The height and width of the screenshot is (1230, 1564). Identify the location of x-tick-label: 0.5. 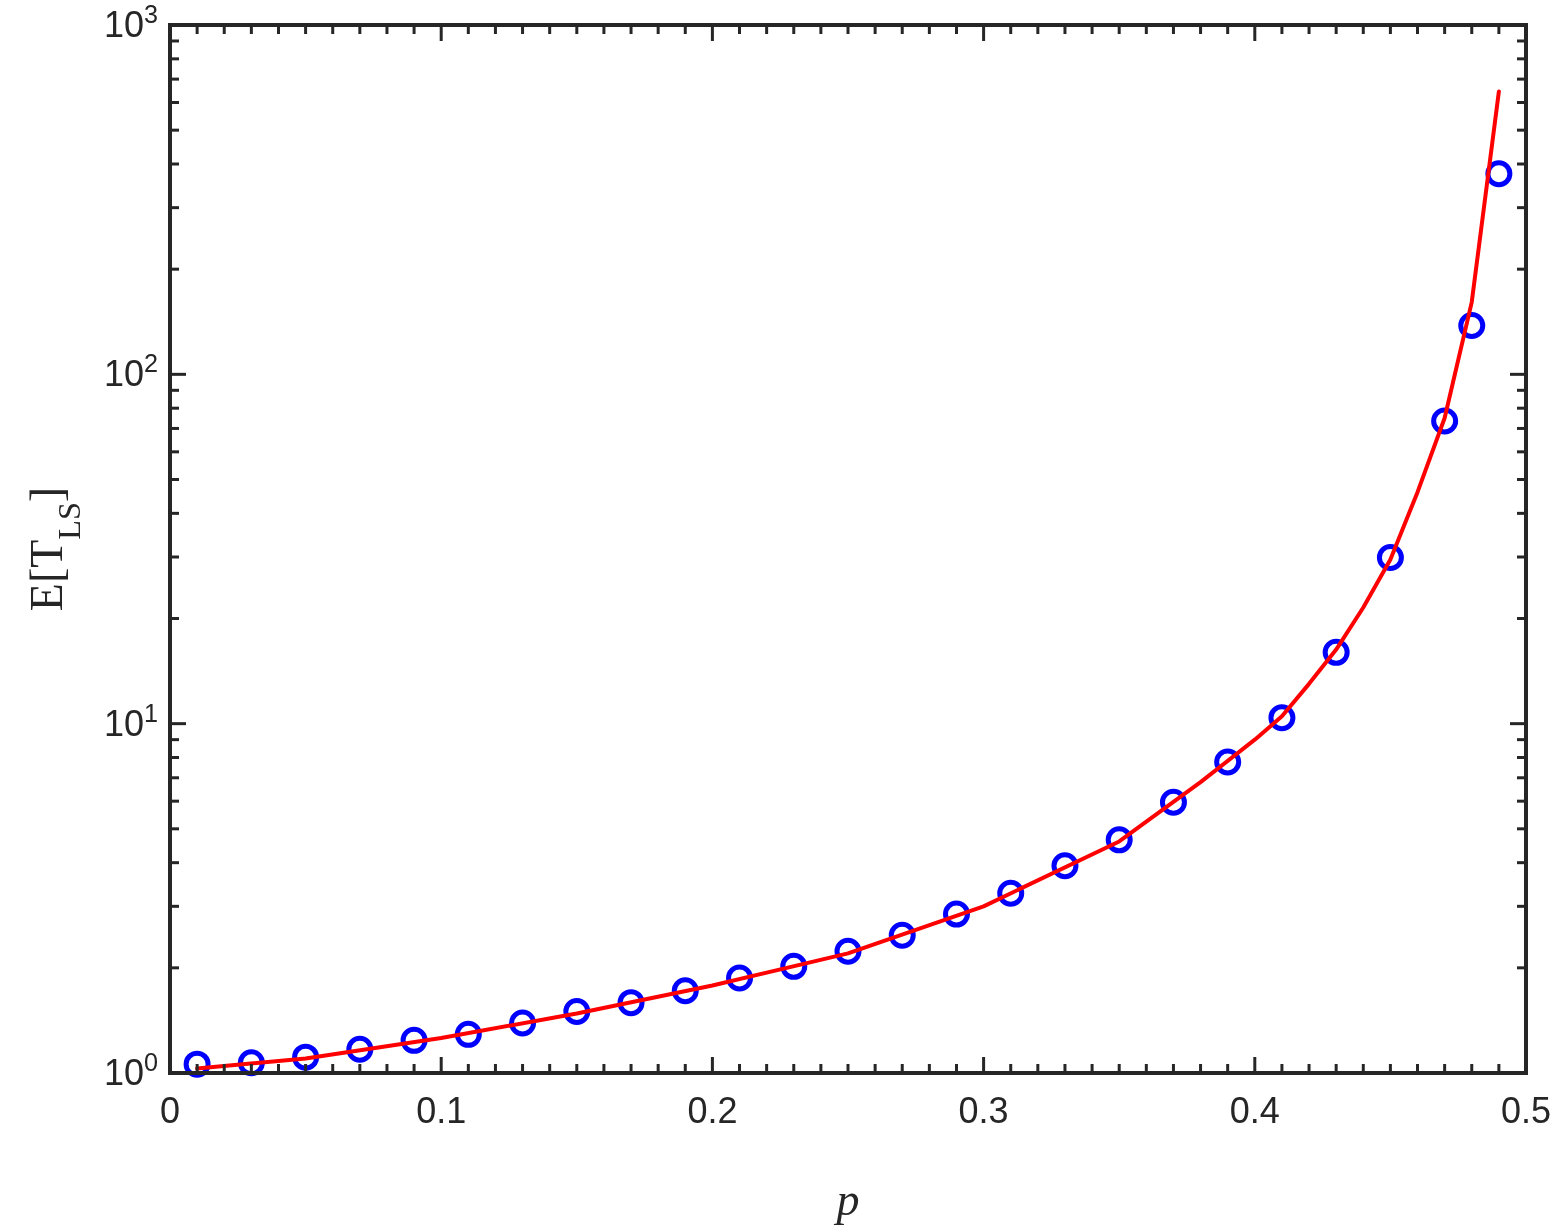
(1526, 1110).